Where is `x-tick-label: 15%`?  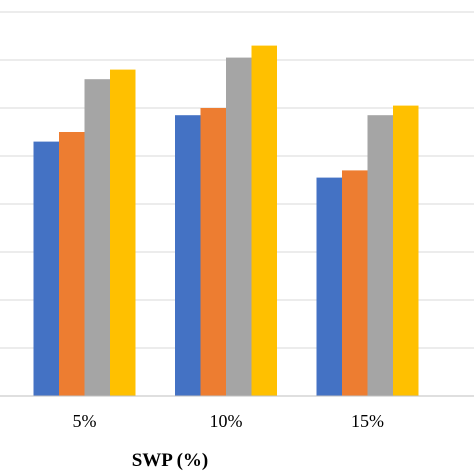 x-tick-label: 15% is located at coordinates (367, 421).